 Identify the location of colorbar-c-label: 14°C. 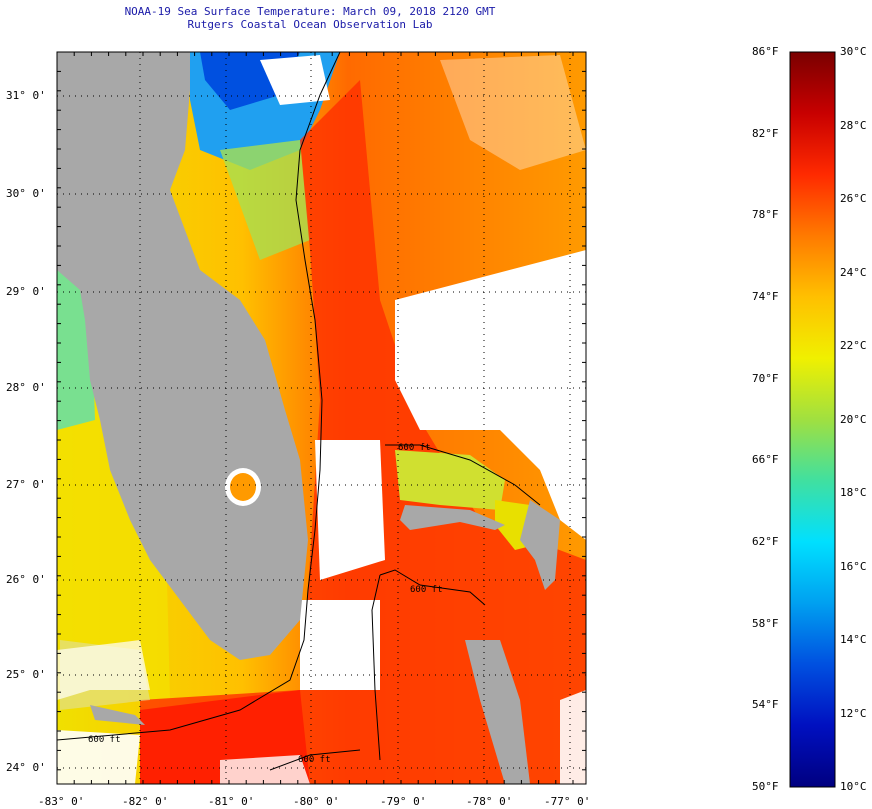
(853, 639).